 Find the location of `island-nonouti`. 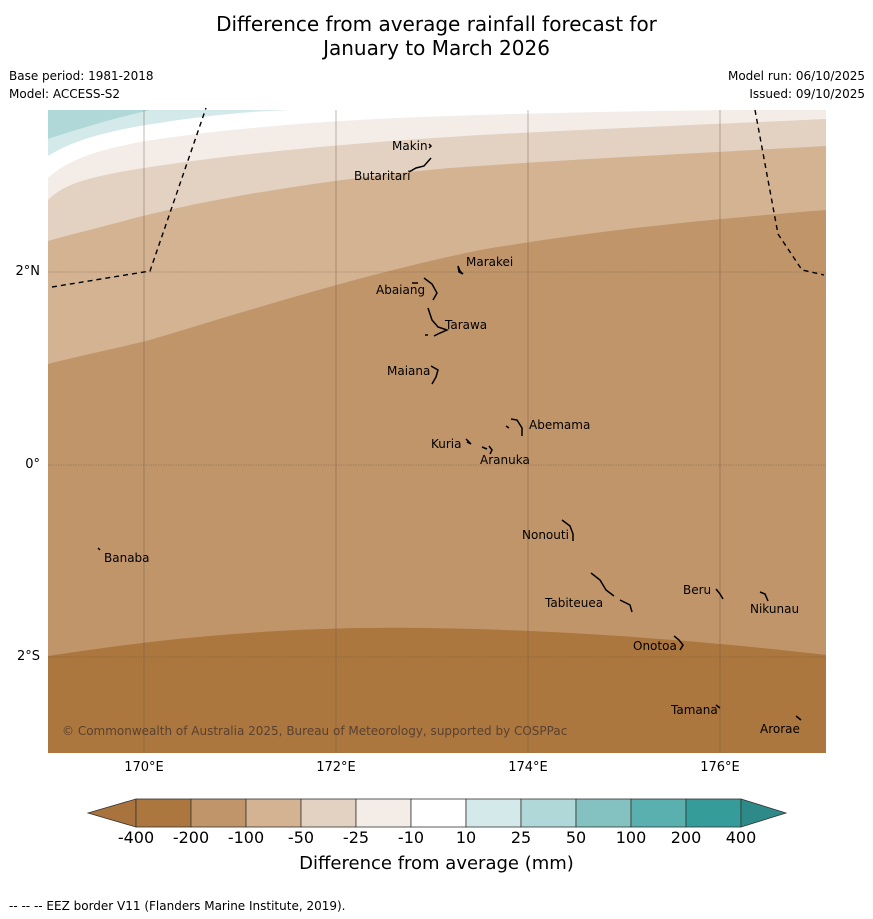

island-nonouti is located at coordinates (567, 530).